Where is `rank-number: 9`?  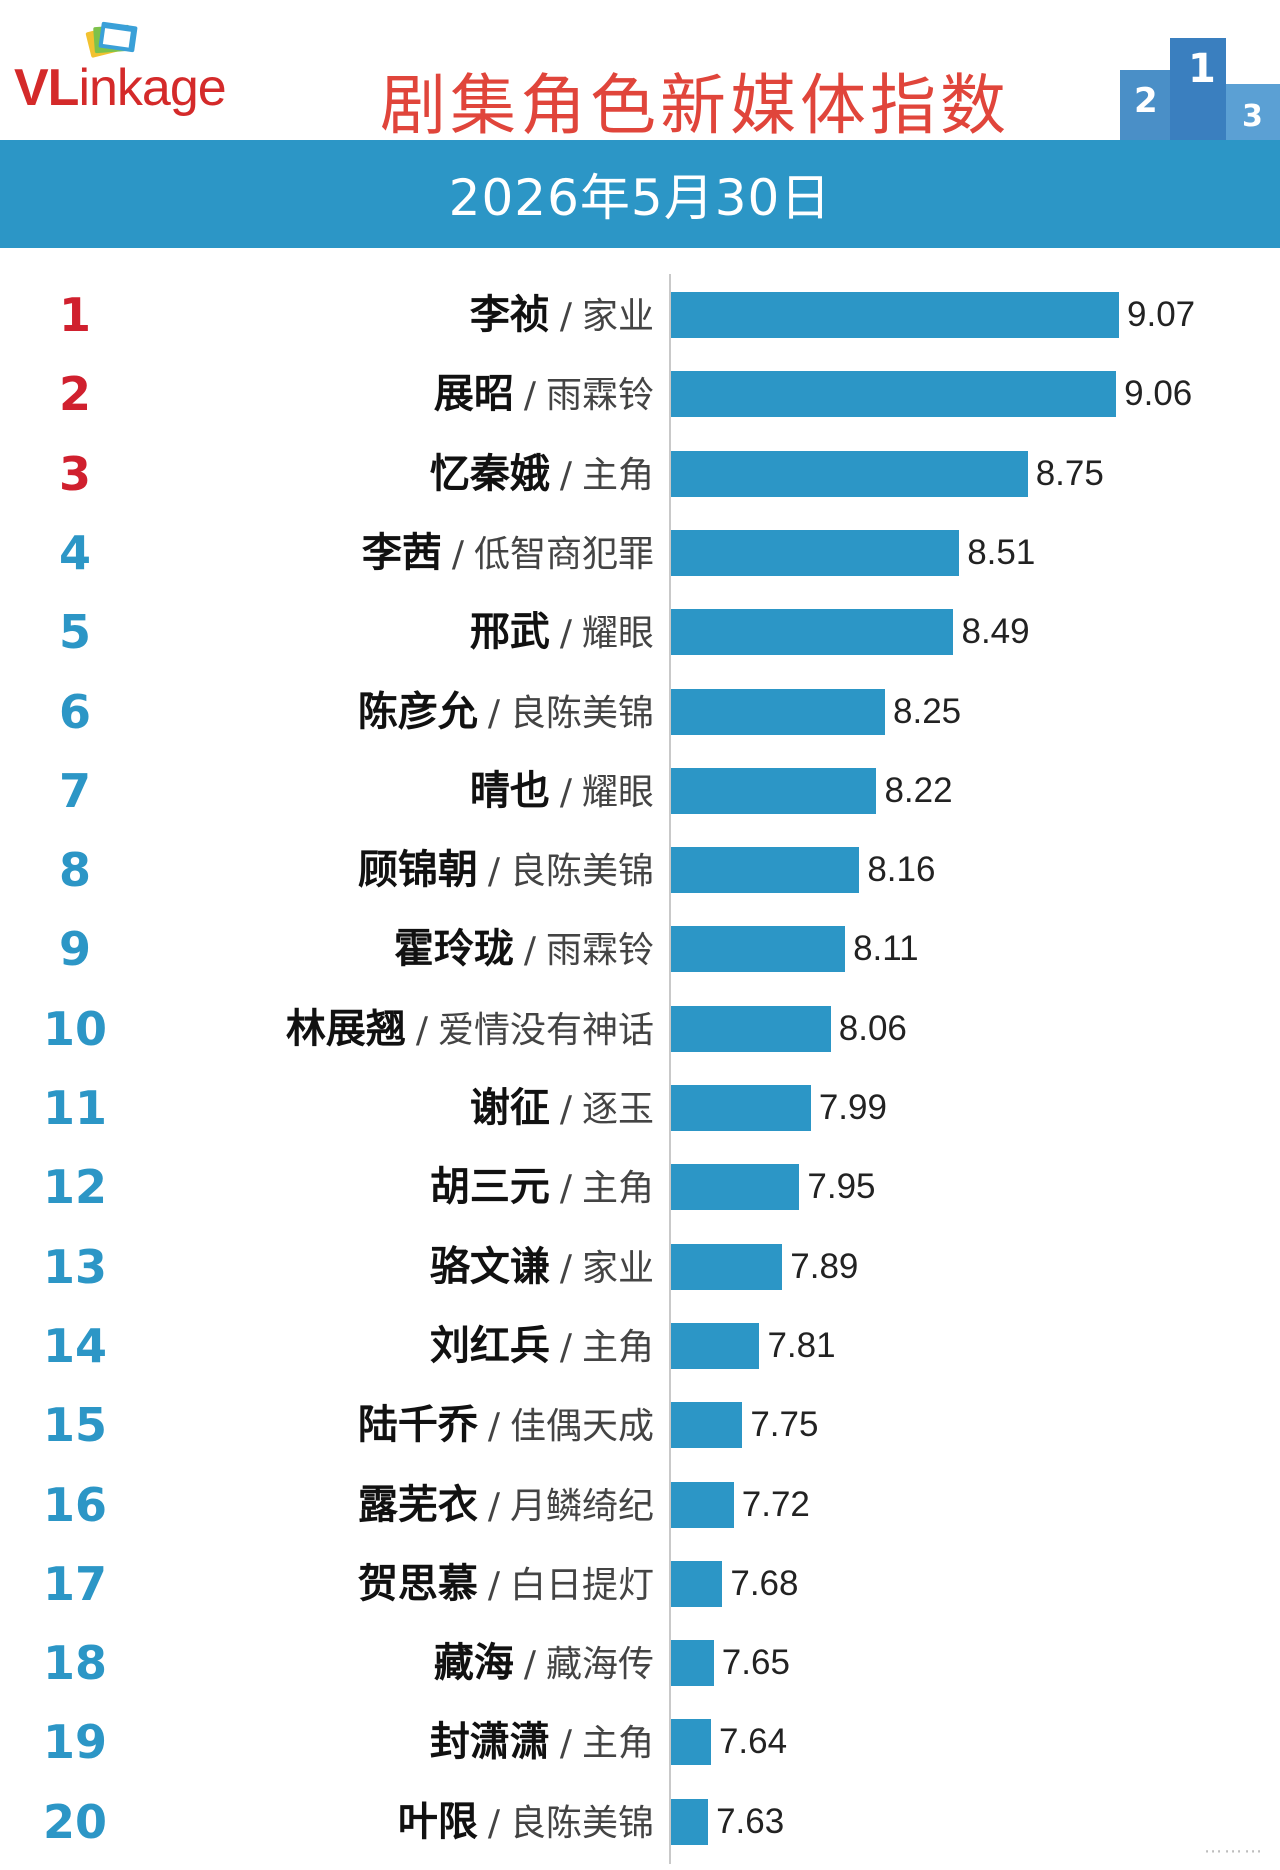
rank-number: 9 is located at coordinates (74, 949).